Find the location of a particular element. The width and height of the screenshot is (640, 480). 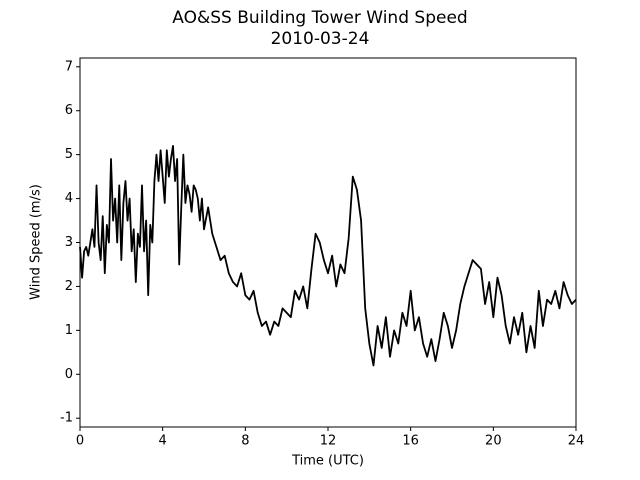

y-tick-label: 2 is located at coordinates (69, 286).